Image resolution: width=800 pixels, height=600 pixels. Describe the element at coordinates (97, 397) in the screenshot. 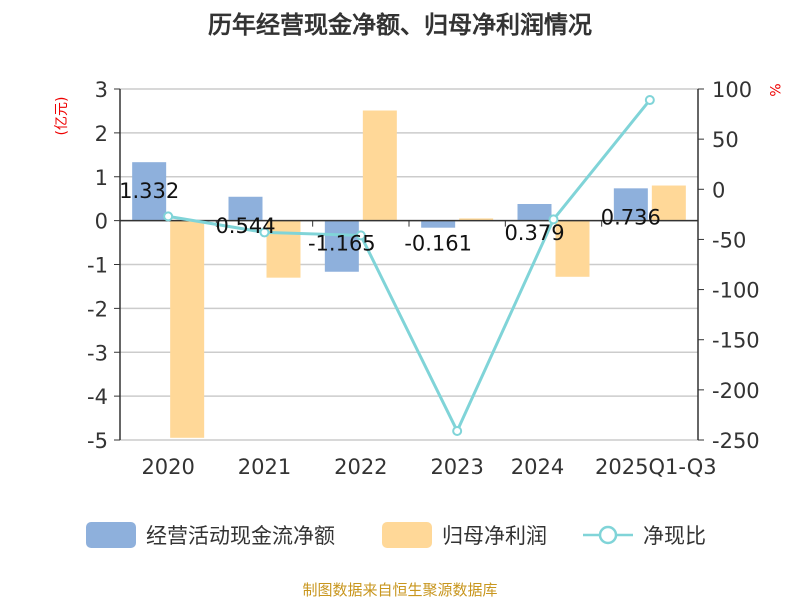

I see `left-tick-label: -4` at that location.